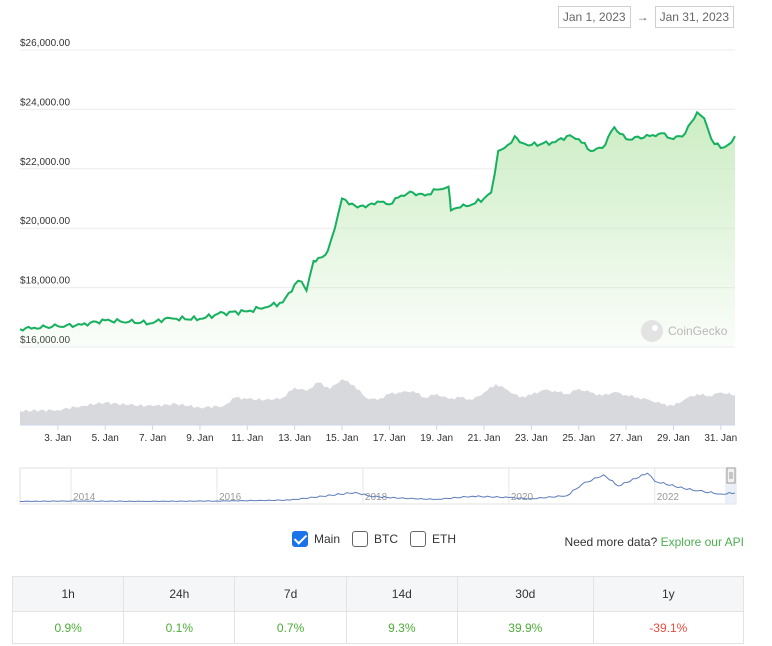 Image resolution: width=772 pixels, height=646 pixels. Describe the element at coordinates (611, 542) in the screenshot. I see `more-data-text: Need more data?` at that location.